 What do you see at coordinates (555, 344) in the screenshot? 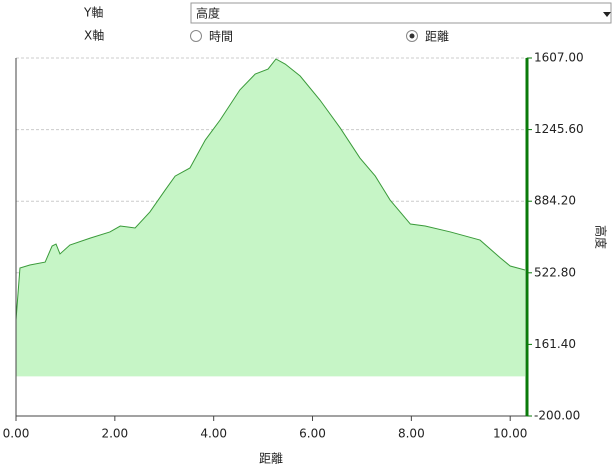
I see `y-tick-label: 161.40` at bounding box center [555, 344].